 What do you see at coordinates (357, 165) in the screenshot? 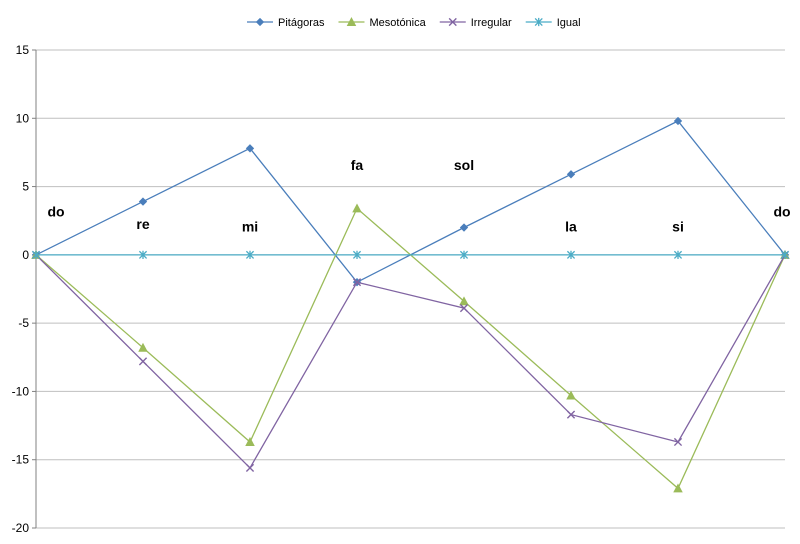
I see `note-label: fa` at bounding box center [357, 165].